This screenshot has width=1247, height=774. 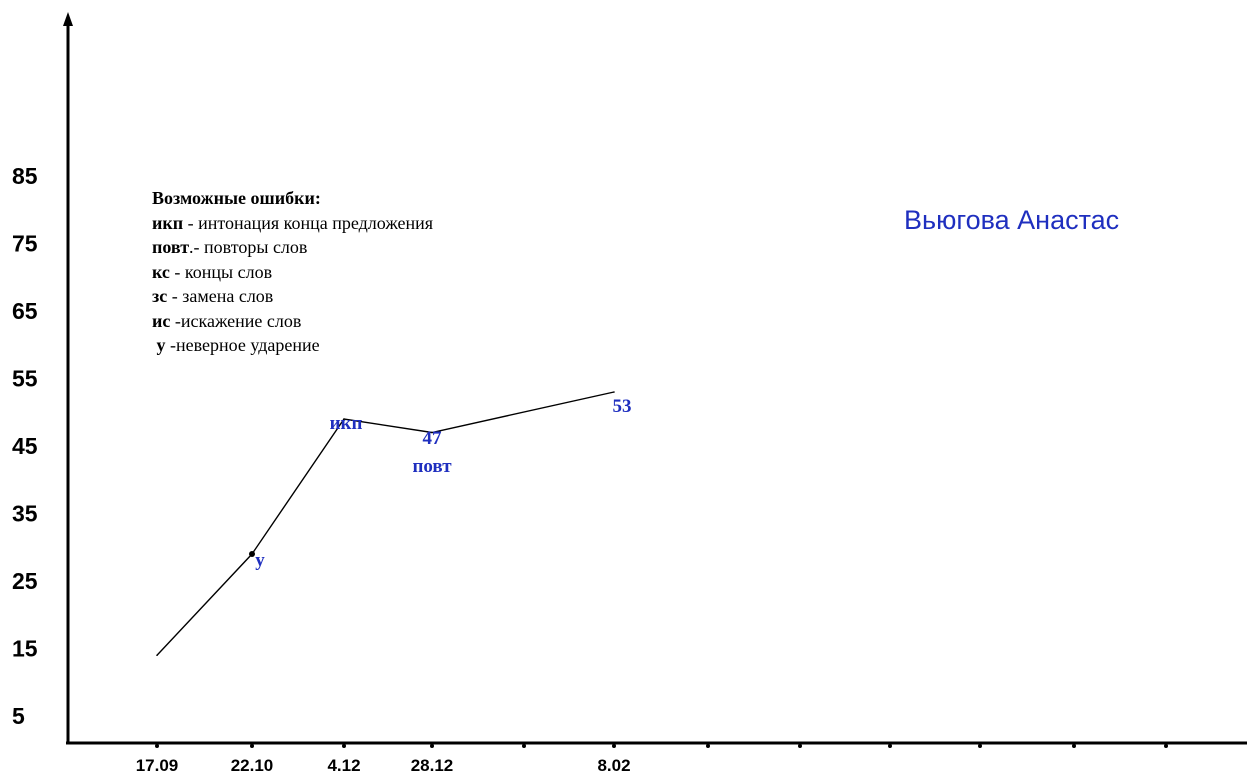 I want to click on legend-item: повт.- повторы слов, so click(x=292, y=247).